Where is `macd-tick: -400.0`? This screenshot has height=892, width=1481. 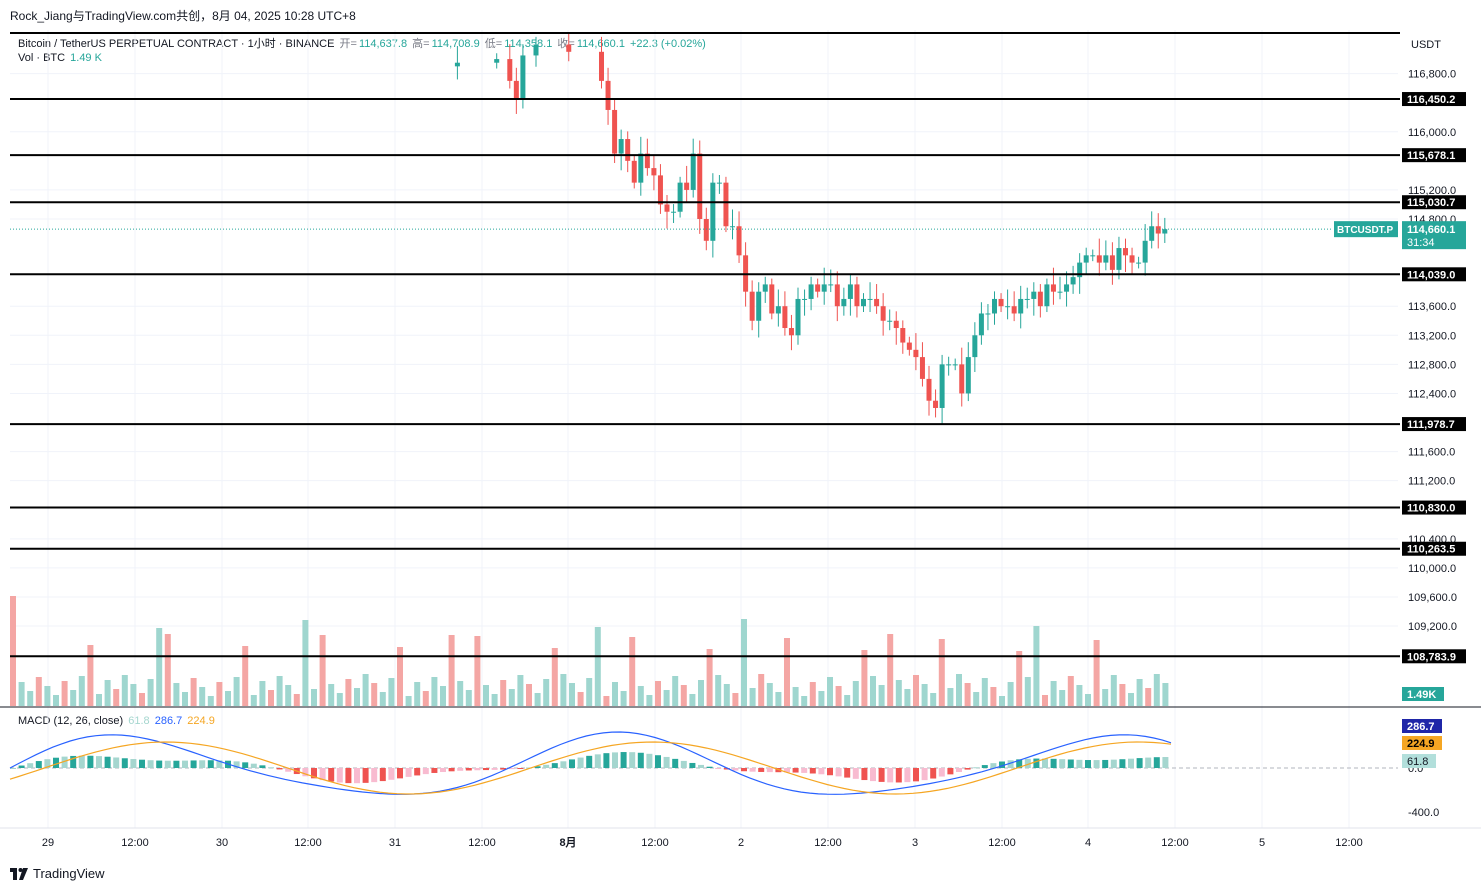
macd-tick: -400.0 is located at coordinates (1423, 813).